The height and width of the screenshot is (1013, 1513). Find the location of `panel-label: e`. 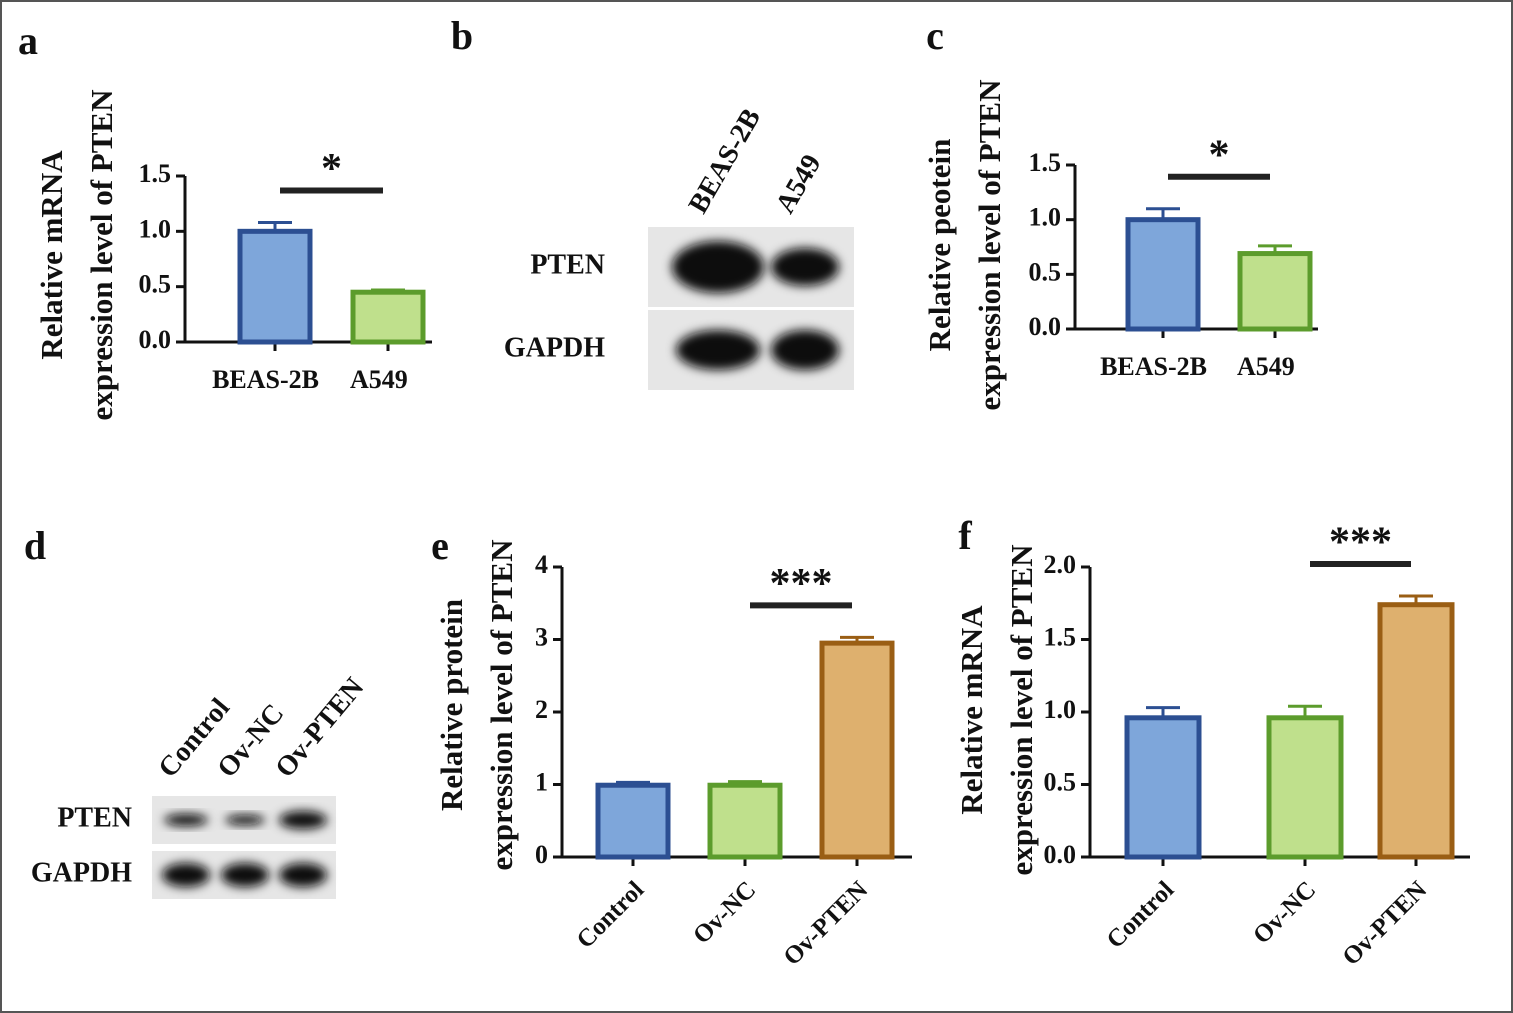

panel-label: e is located at coordinates (440, 545).